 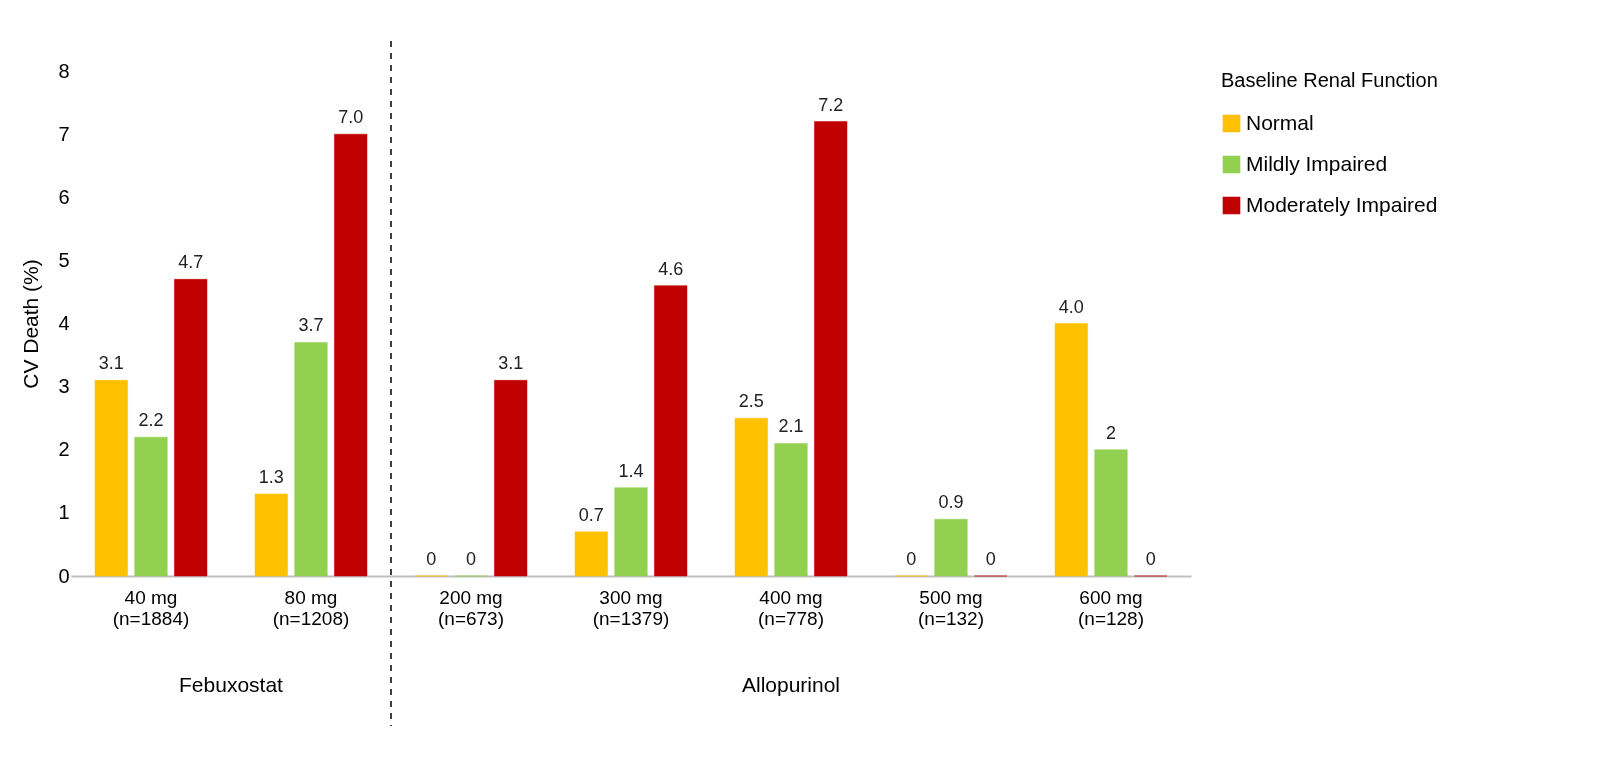 What do you see at coordinates (64, 512) in the screenshot?
I see `y-tick-label: 1` at bounding box center [64, 512].